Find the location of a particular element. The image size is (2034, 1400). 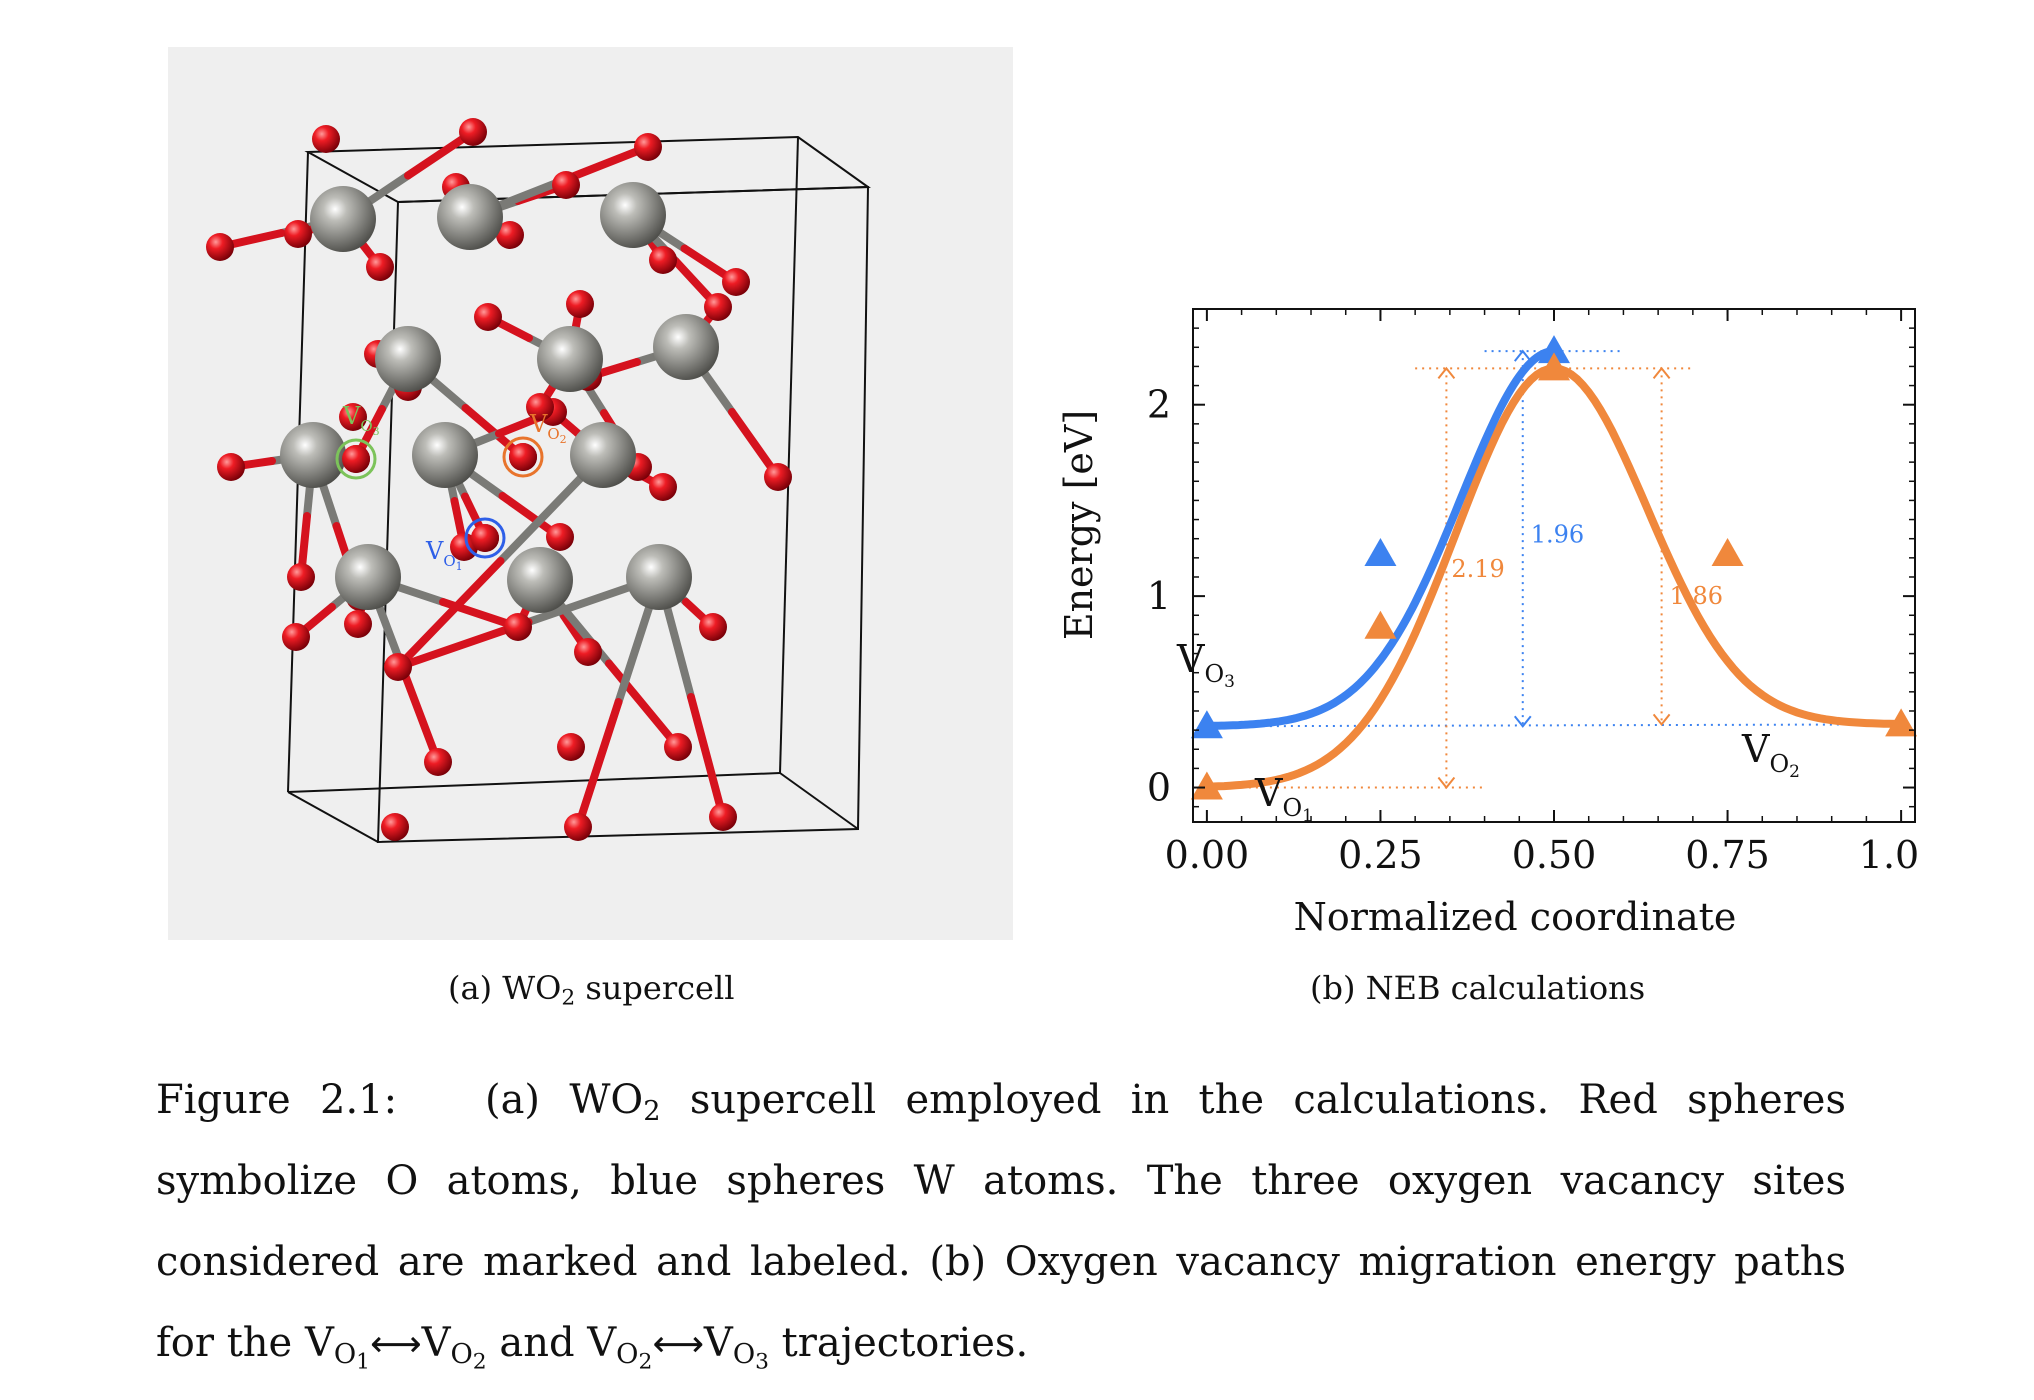

annotation-1-96: 1.96 is located at coordinates (1557, 535).